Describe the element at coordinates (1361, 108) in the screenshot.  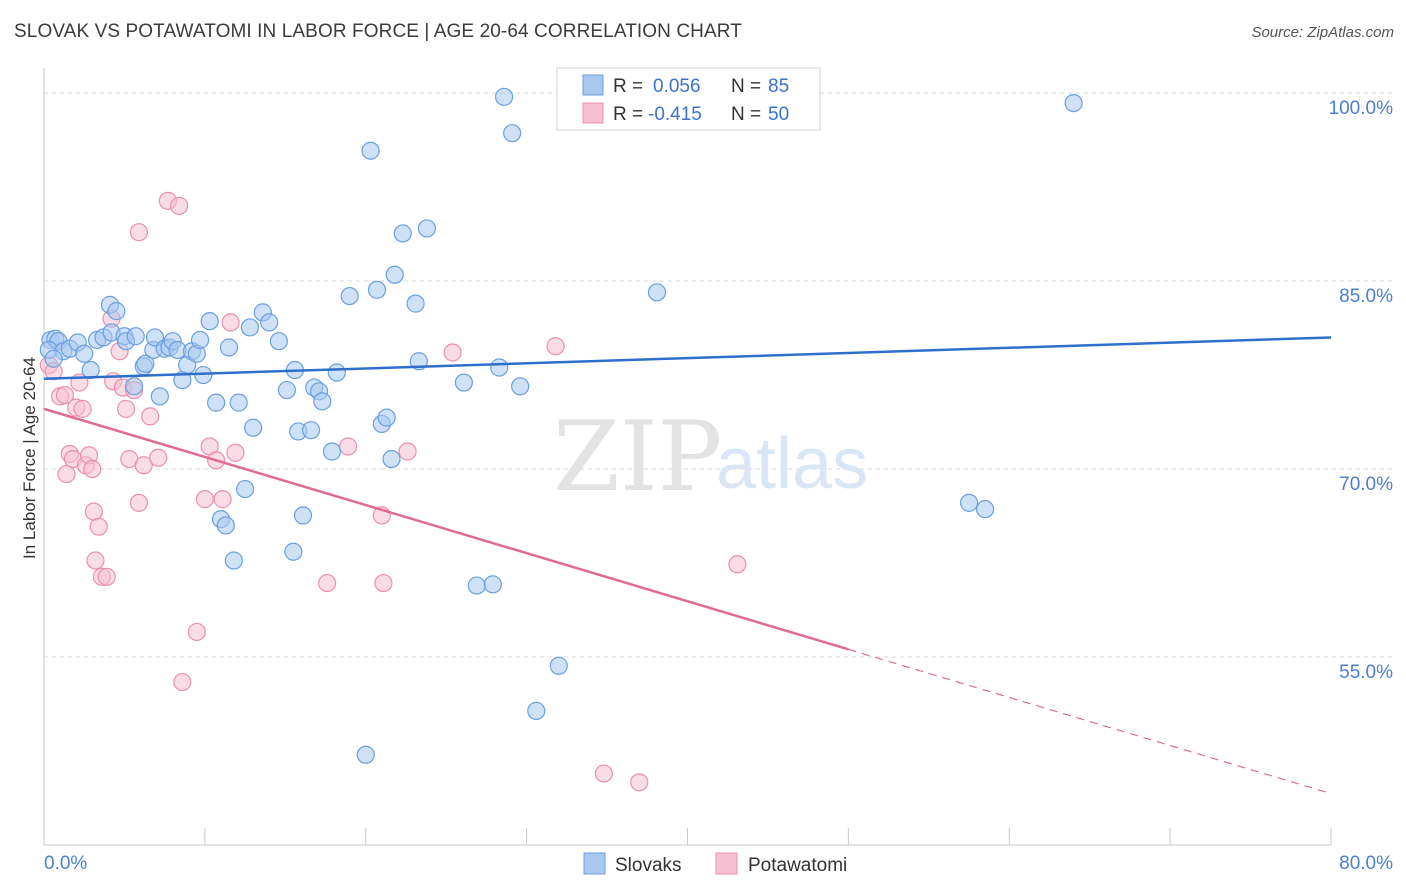
I see `y-tick-label-100: 100.0%` at that location.